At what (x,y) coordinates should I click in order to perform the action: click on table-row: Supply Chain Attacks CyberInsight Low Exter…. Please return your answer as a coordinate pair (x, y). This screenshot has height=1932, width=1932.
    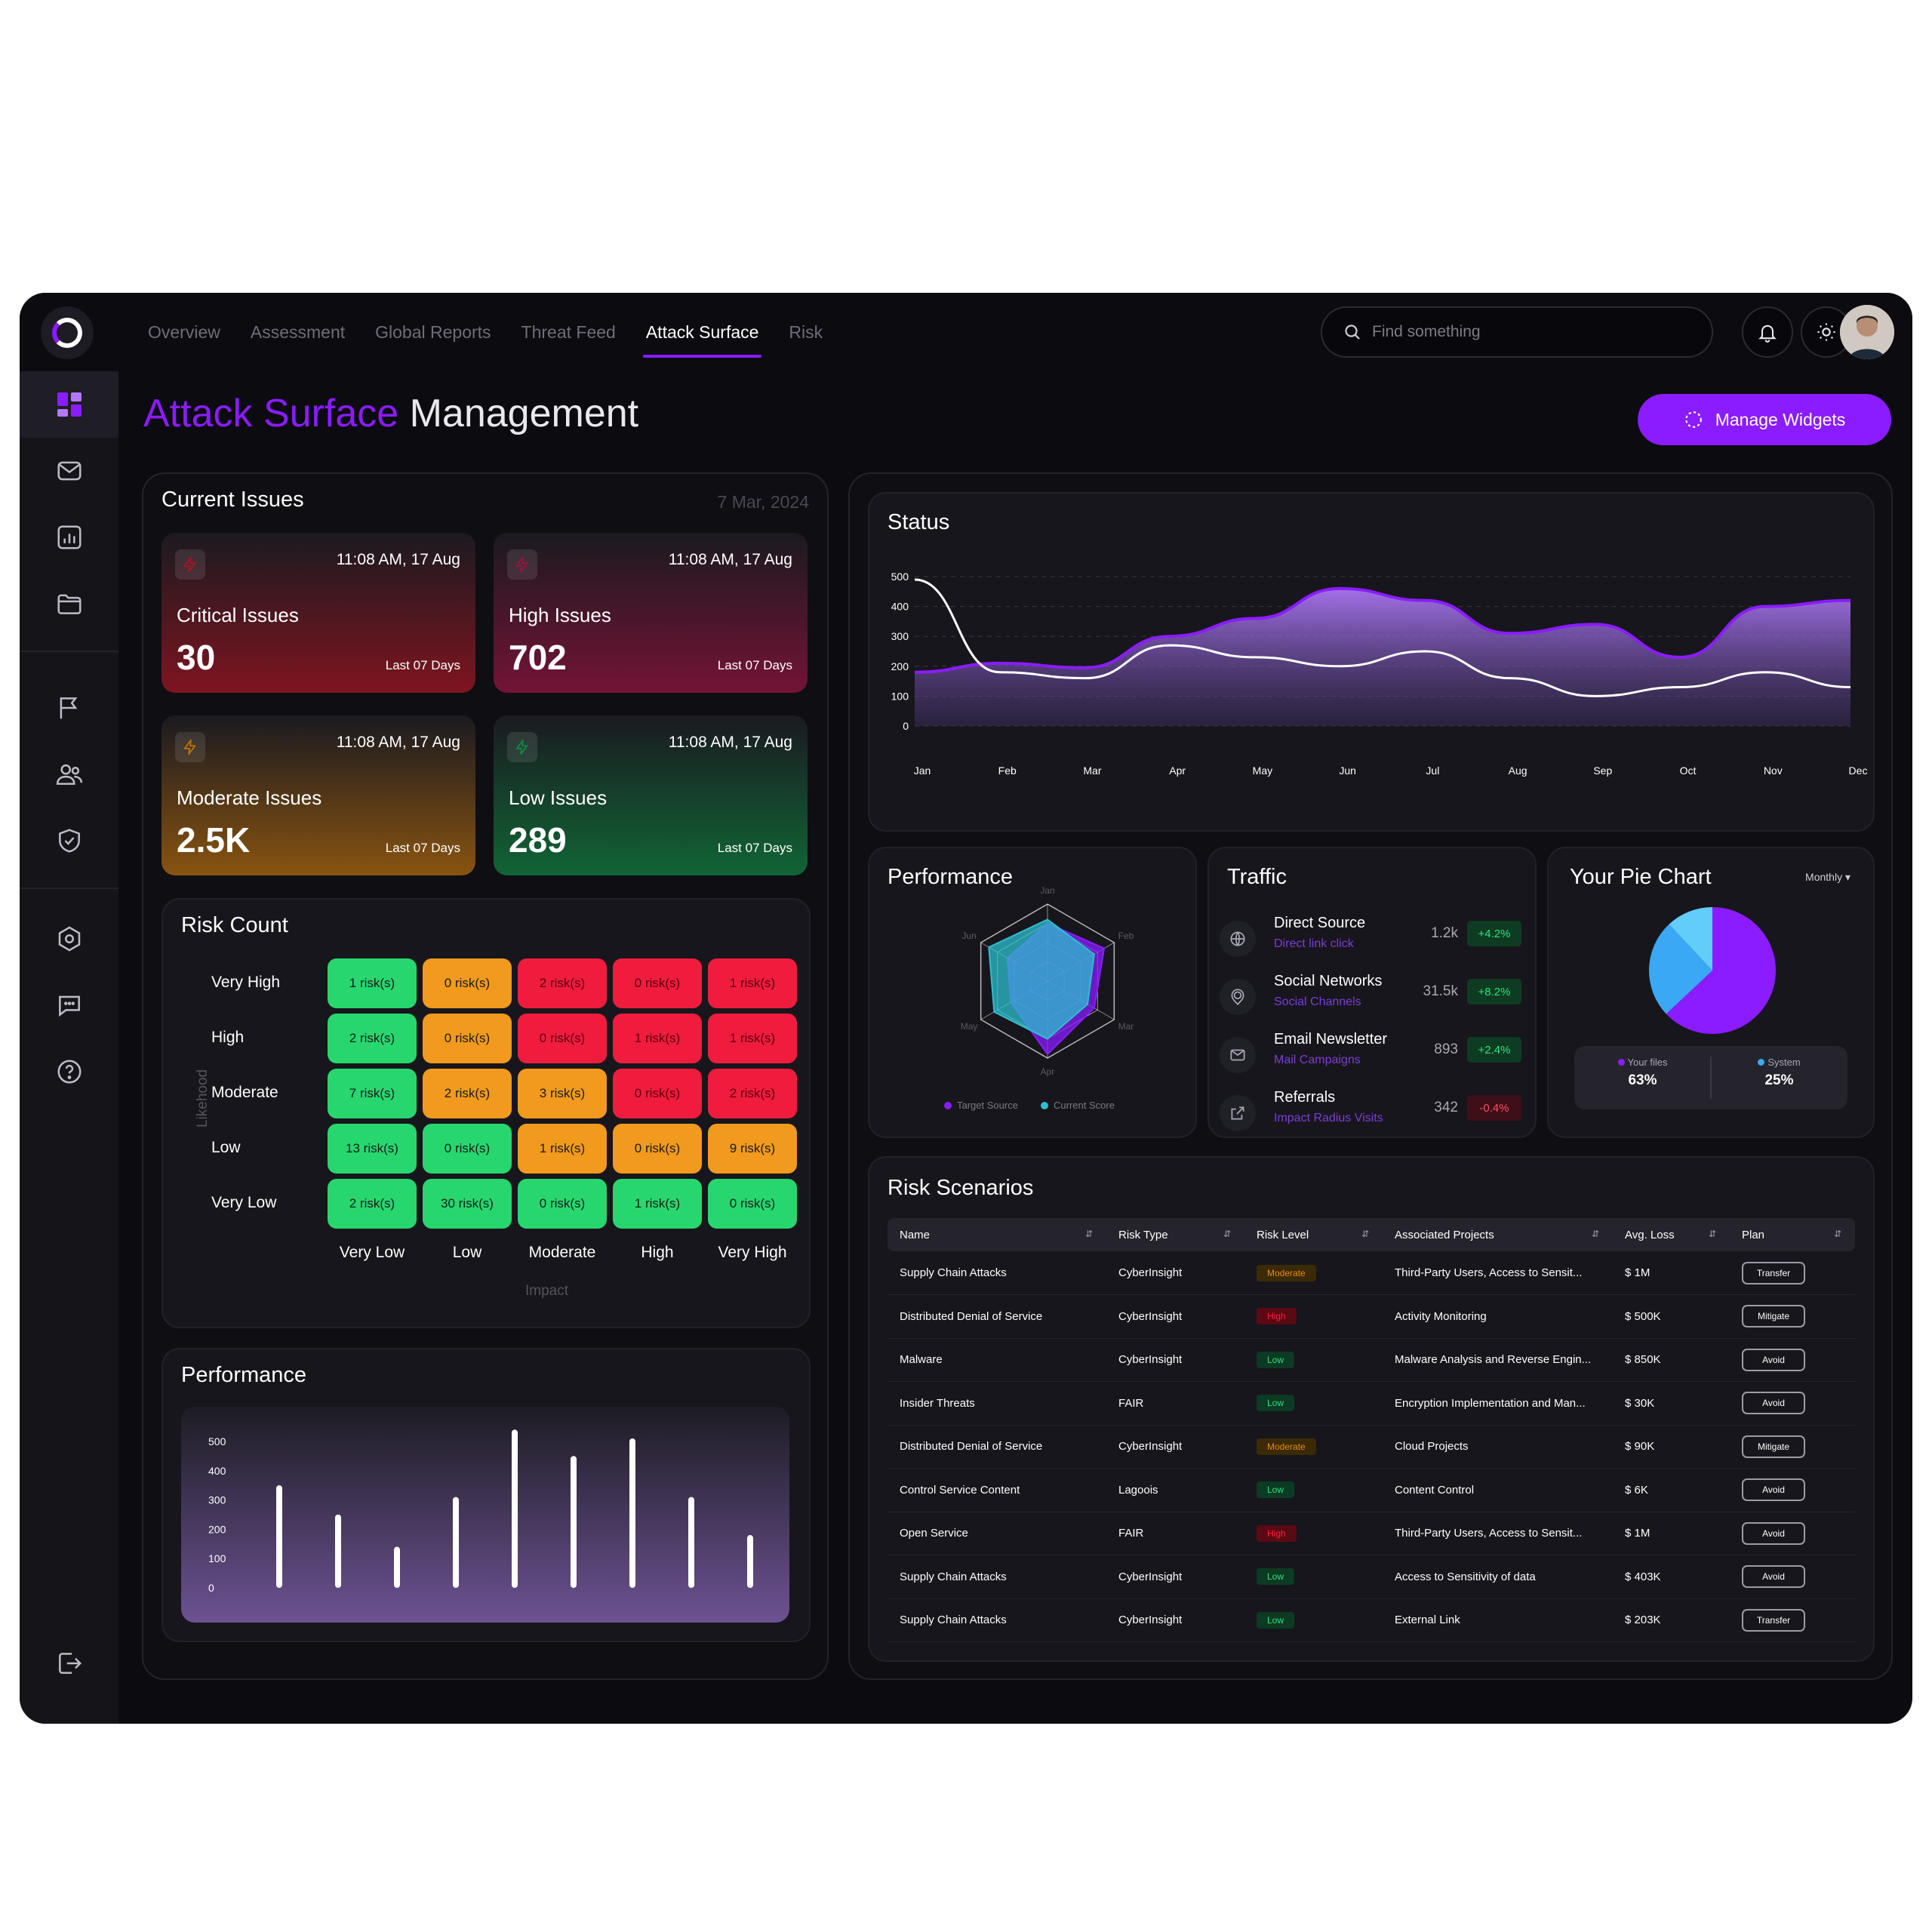
    Looking at the image, I should click on (1371, 1620).